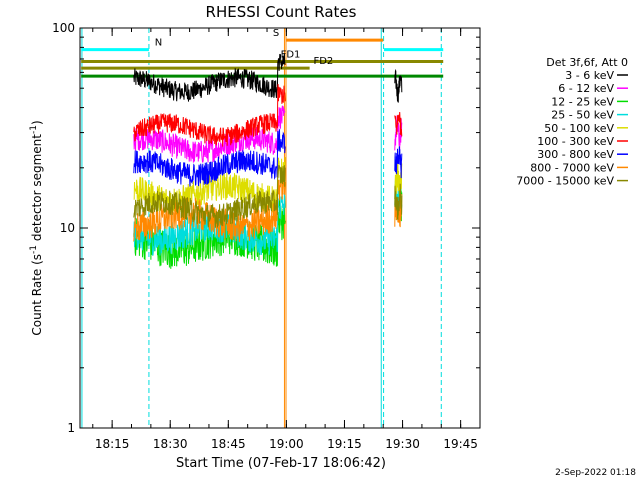  Describe the element at coordinates (587, 62) in the screenshot. I see `legend-header: Det 3f,6f, Att 0` at that location.